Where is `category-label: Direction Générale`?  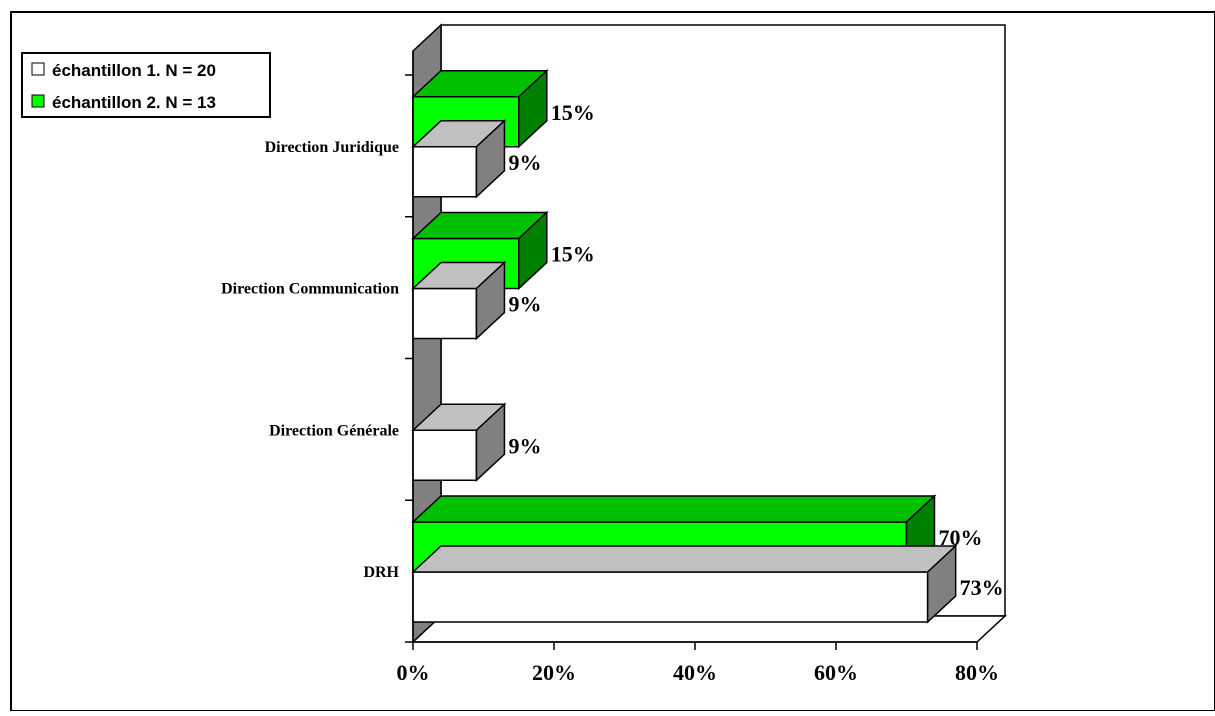 category-label: Direction Générale is located at coordinates (334, 430).